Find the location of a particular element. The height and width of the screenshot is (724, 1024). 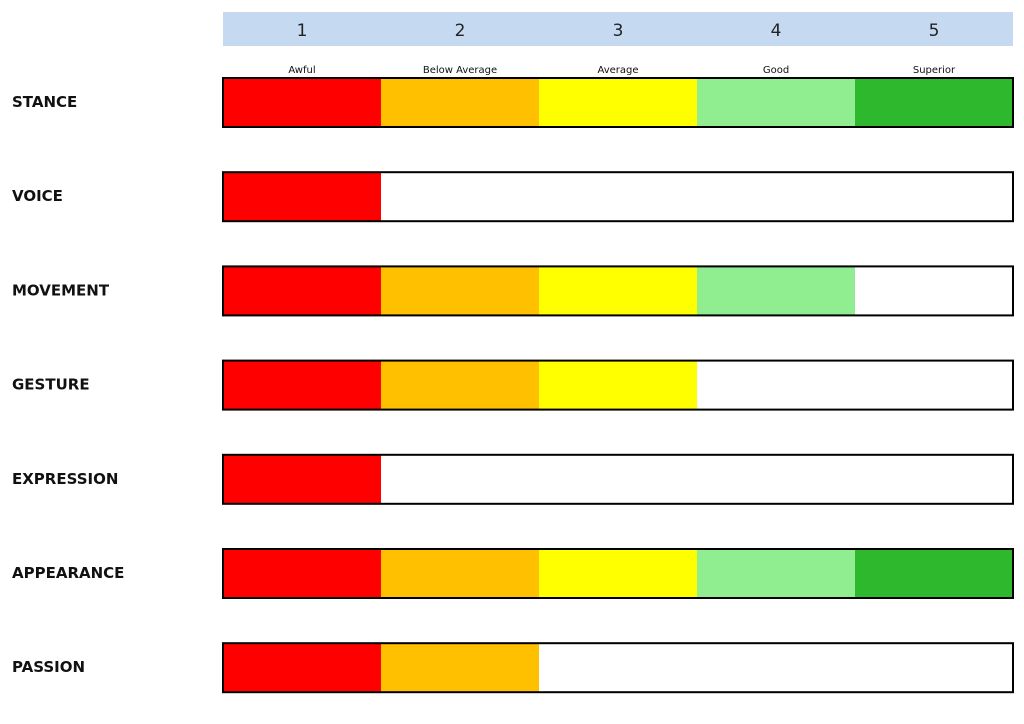

x-tick-label: 5 is located at coordinates (934, 31).